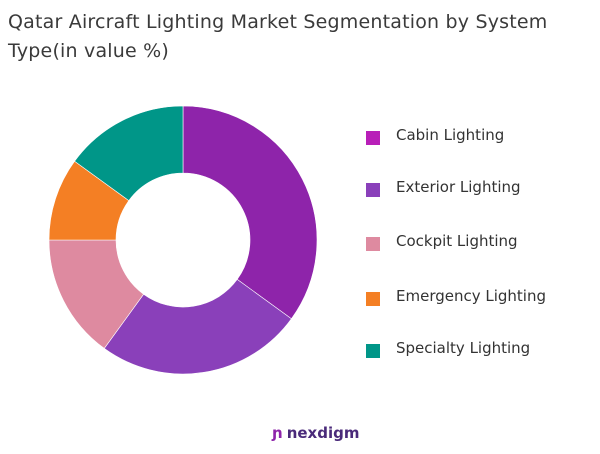  Describe the element at coordinates (197, 326) in the screenshot. I see `slice-exterior-lighting` at that location.